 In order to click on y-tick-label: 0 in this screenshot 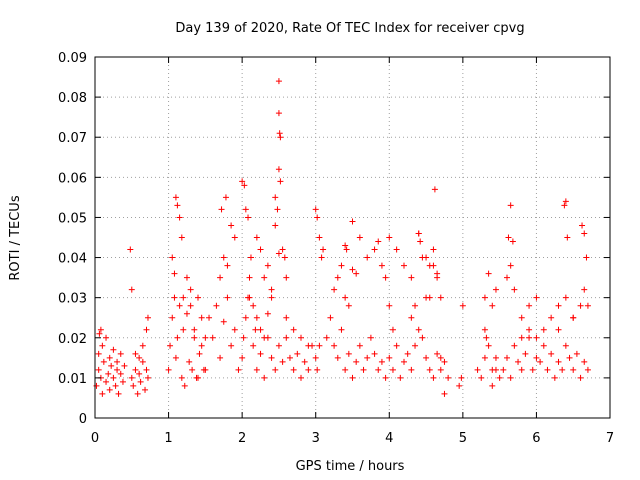, I will do `click(83, 419)`.